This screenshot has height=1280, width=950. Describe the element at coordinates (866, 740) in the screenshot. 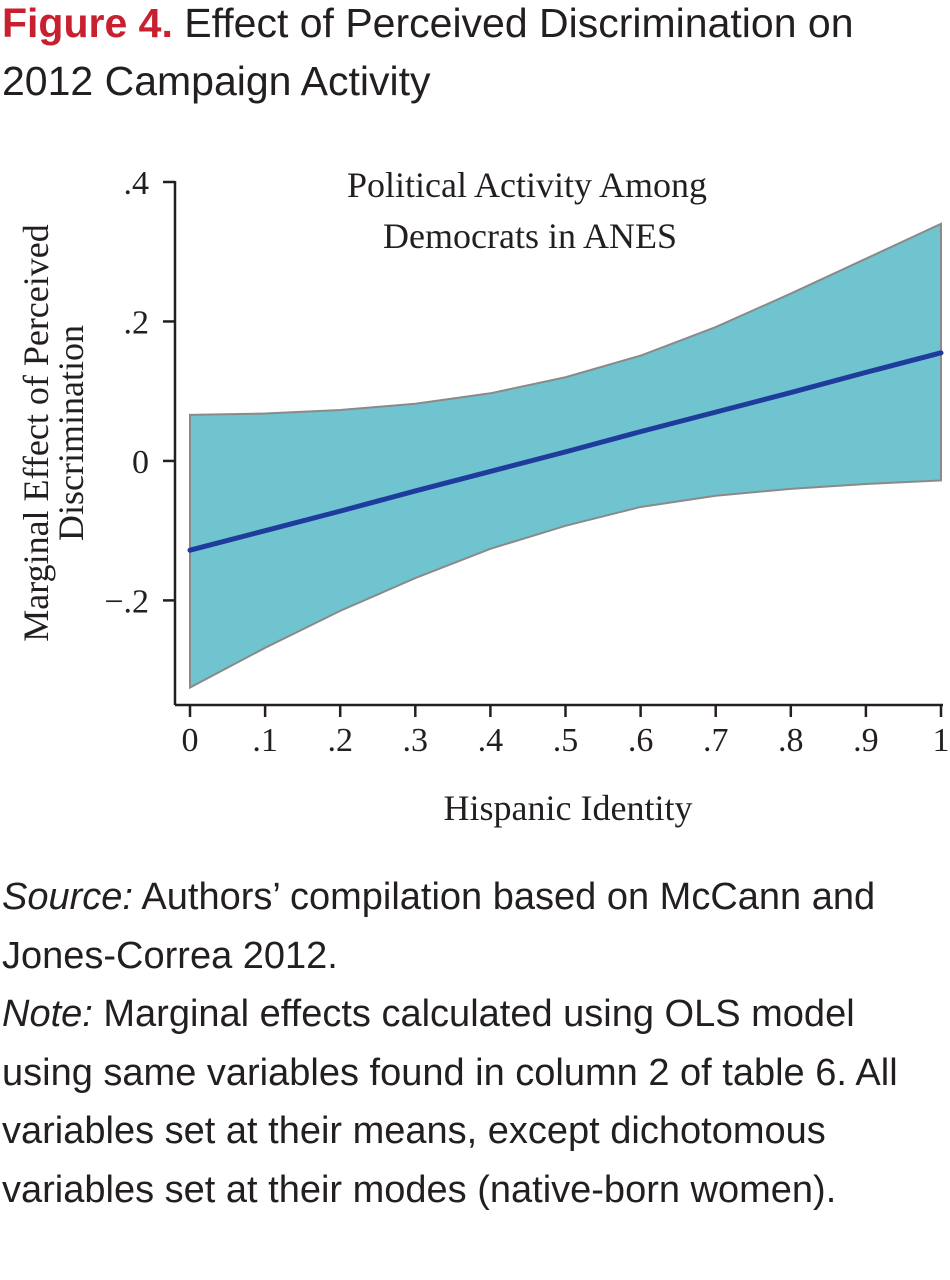

I see `x-tick-label: .9` at that location.